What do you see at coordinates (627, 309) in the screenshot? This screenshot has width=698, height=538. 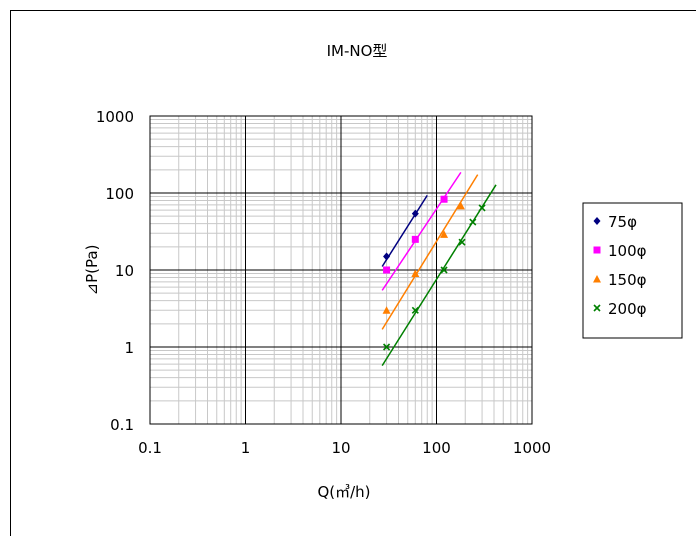 I see `legend-label: 200φ` at bounding box center [627, 309].